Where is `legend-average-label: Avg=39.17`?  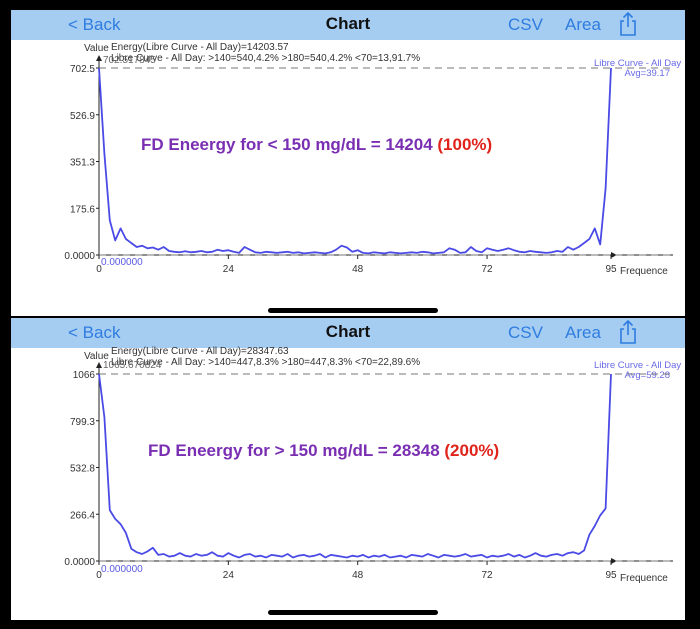 legend-average-label: Avg=39.17 is located at coordinates (647, 73).